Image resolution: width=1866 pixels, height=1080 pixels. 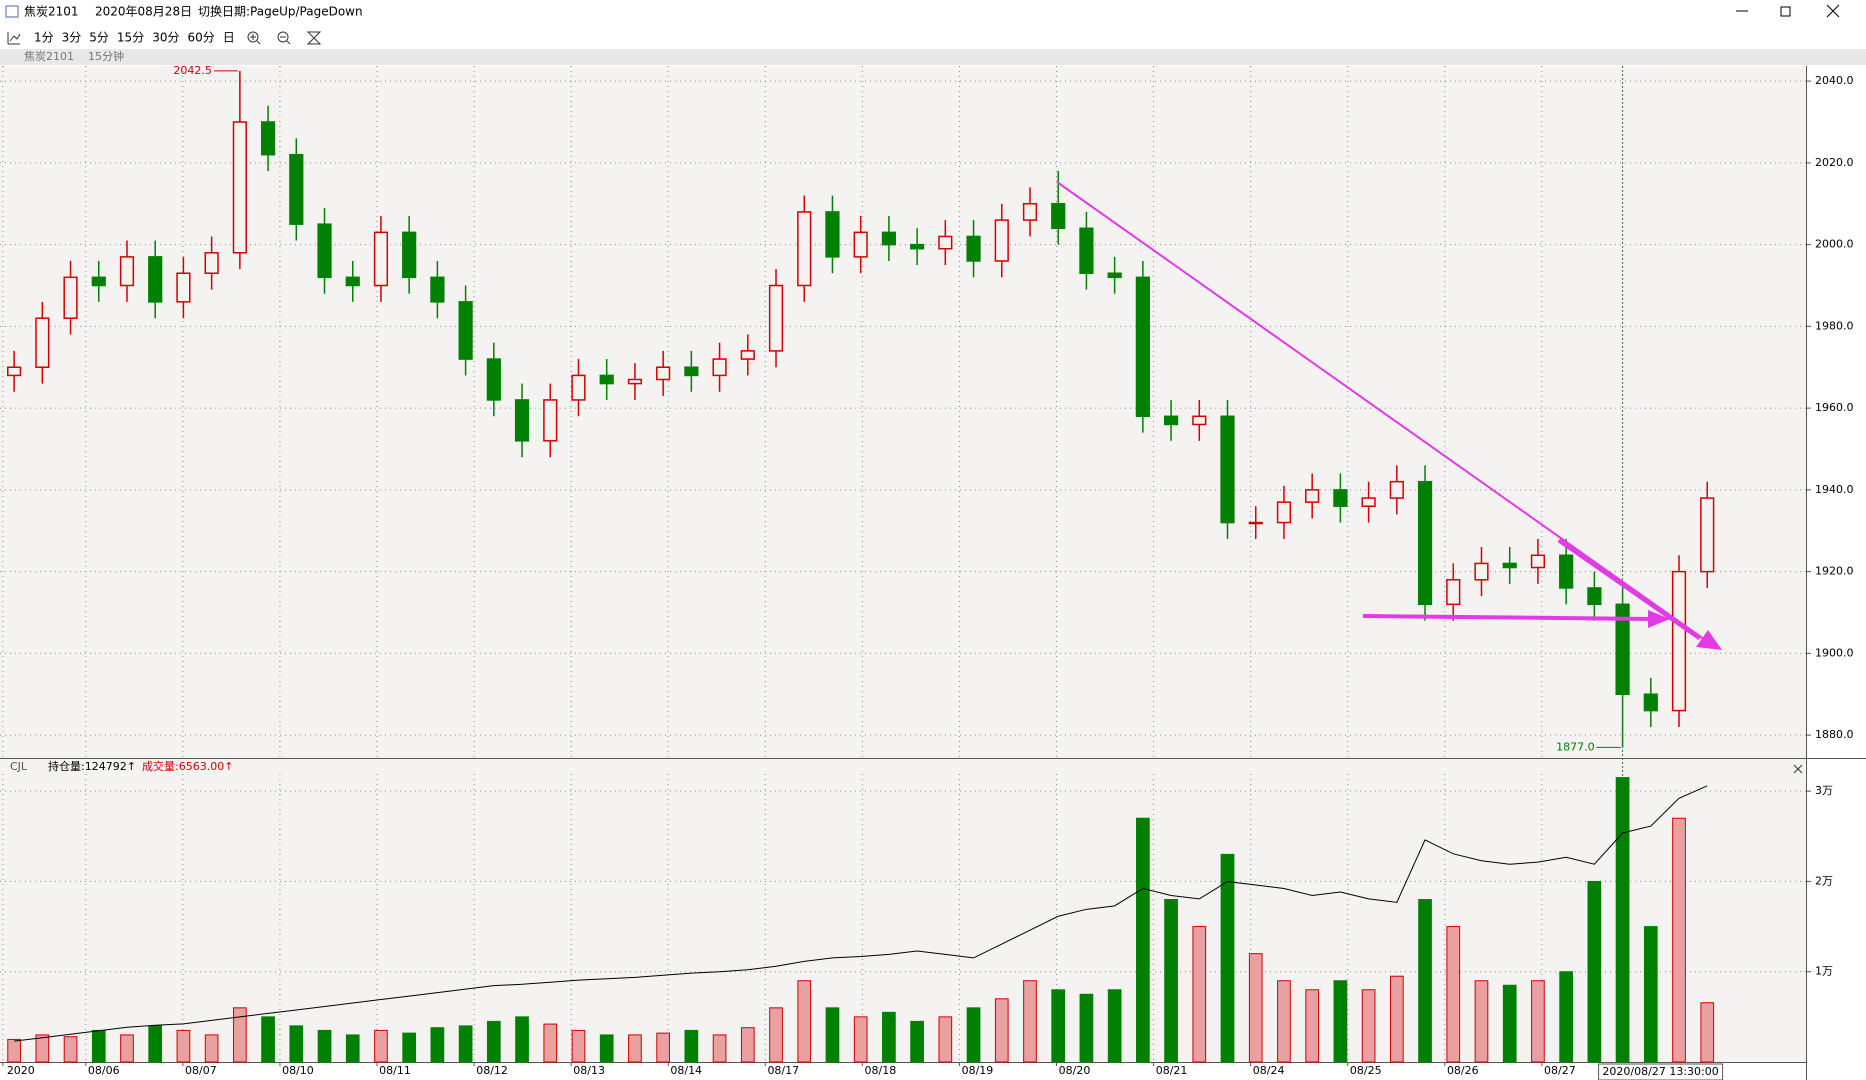 What do you see at coordinates (314, 38) in the screenshot?
I see `time-button` at bounding box center [314, 38].